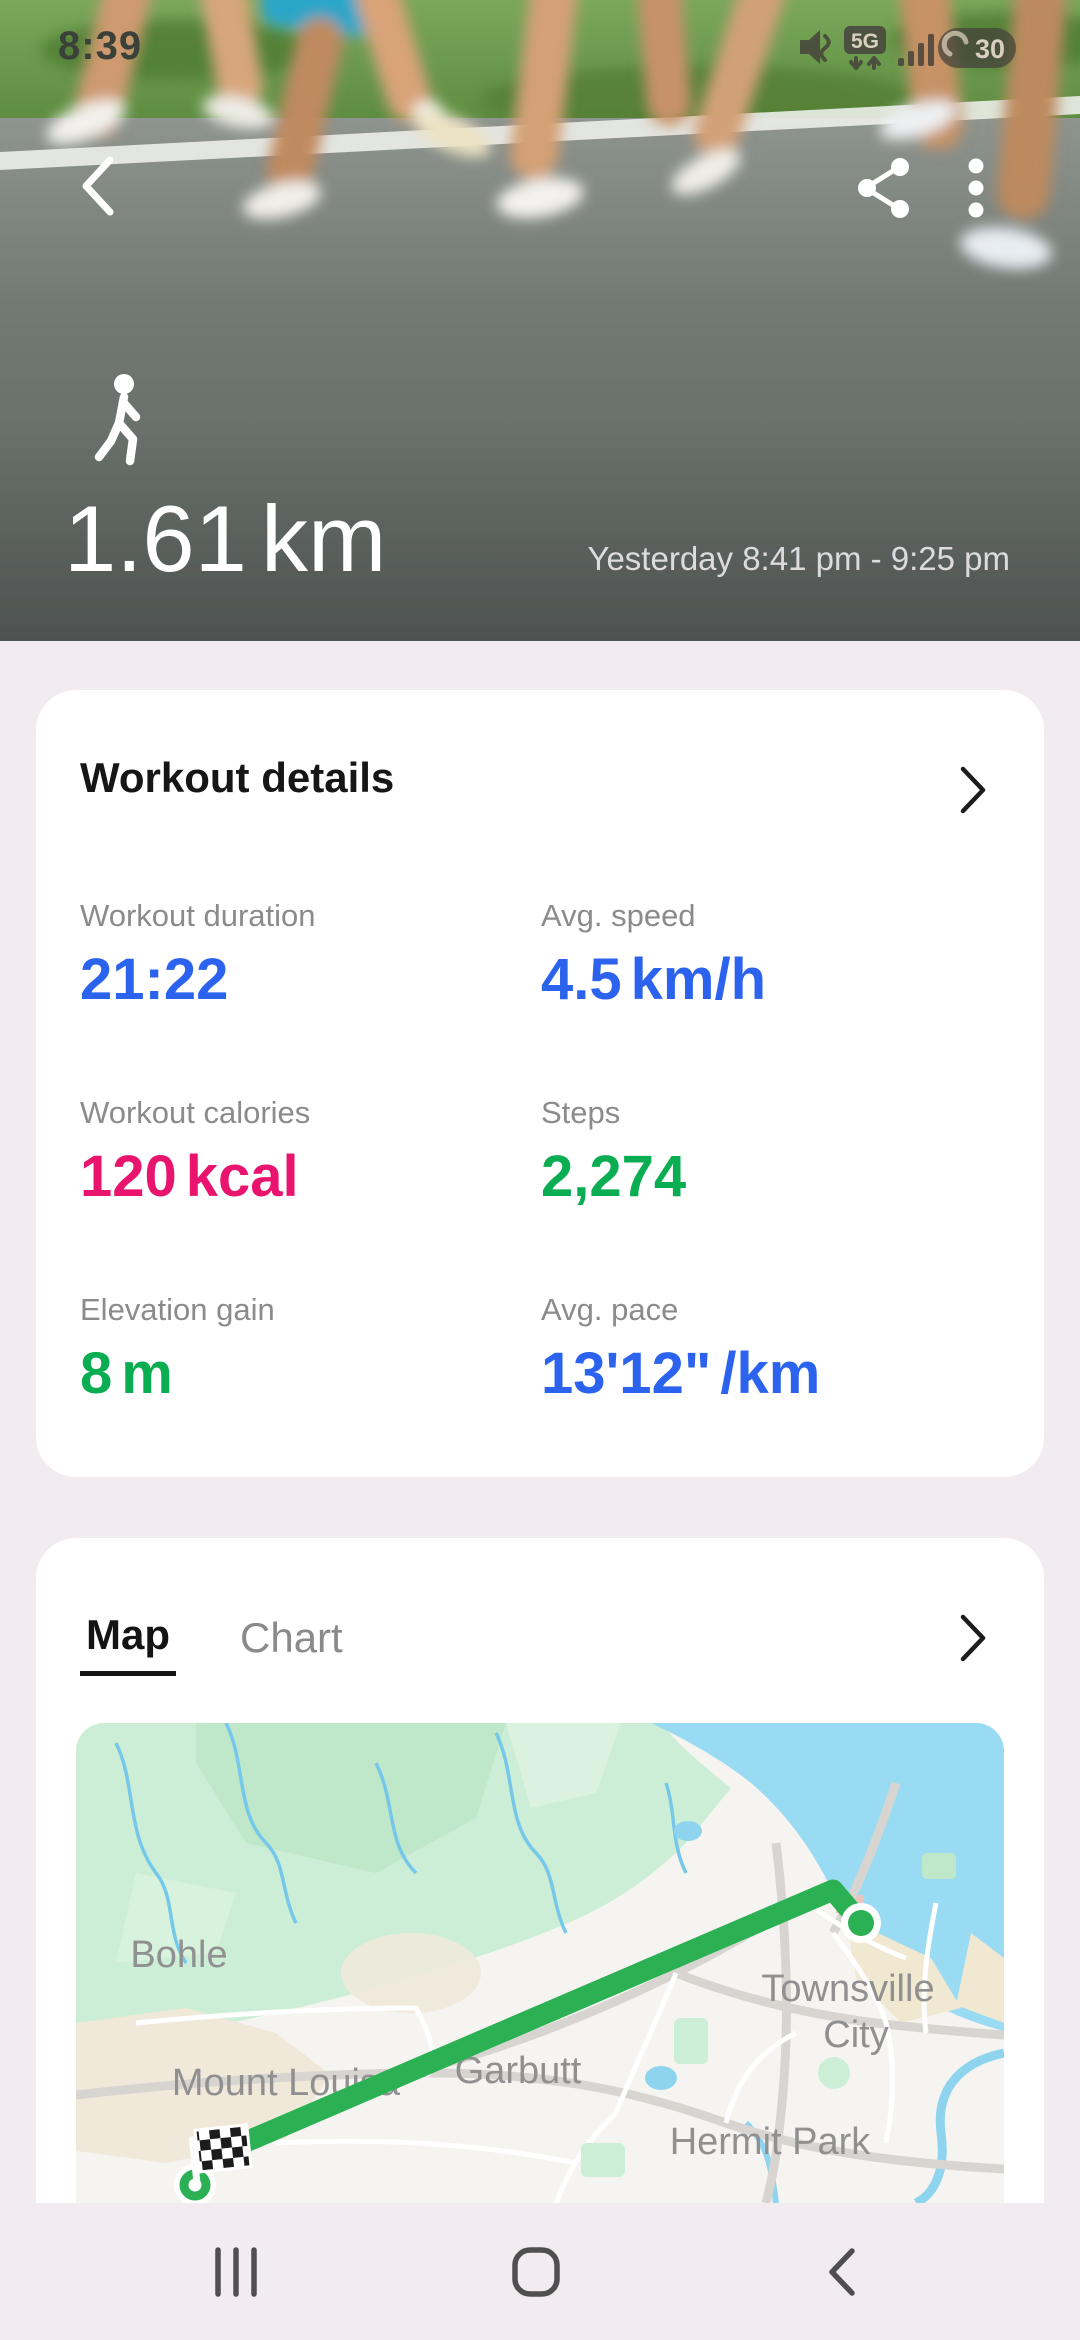 The image size is (1080, 2340). I want to click on back-button, so click(104, 186).